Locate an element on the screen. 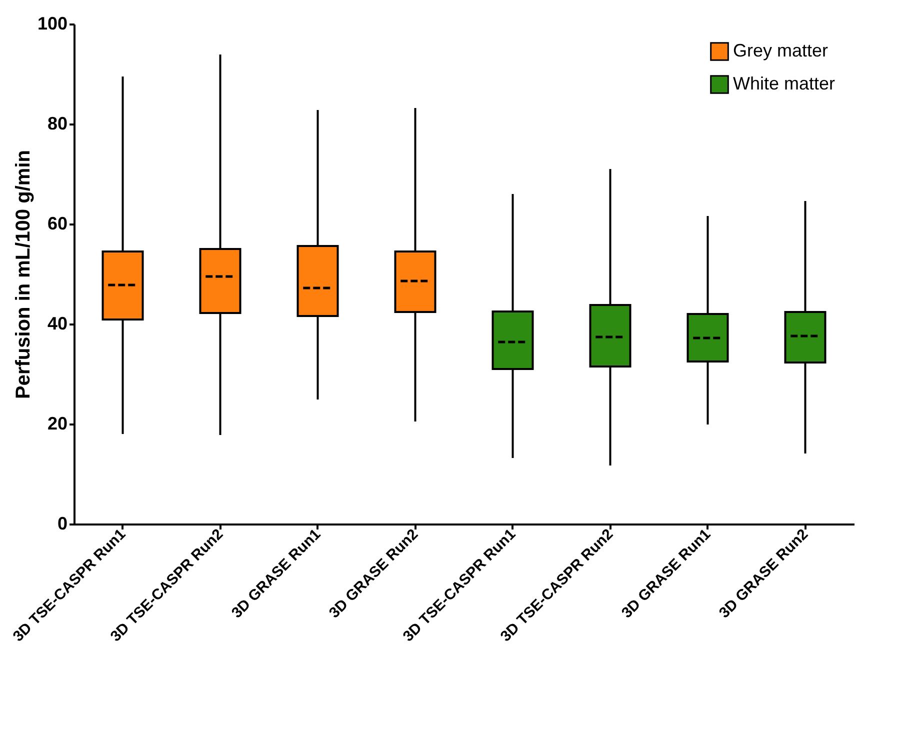 The height and width of the screenshot is (740, 906). y-tick-label: 20 is located at coordinates (57, 424).